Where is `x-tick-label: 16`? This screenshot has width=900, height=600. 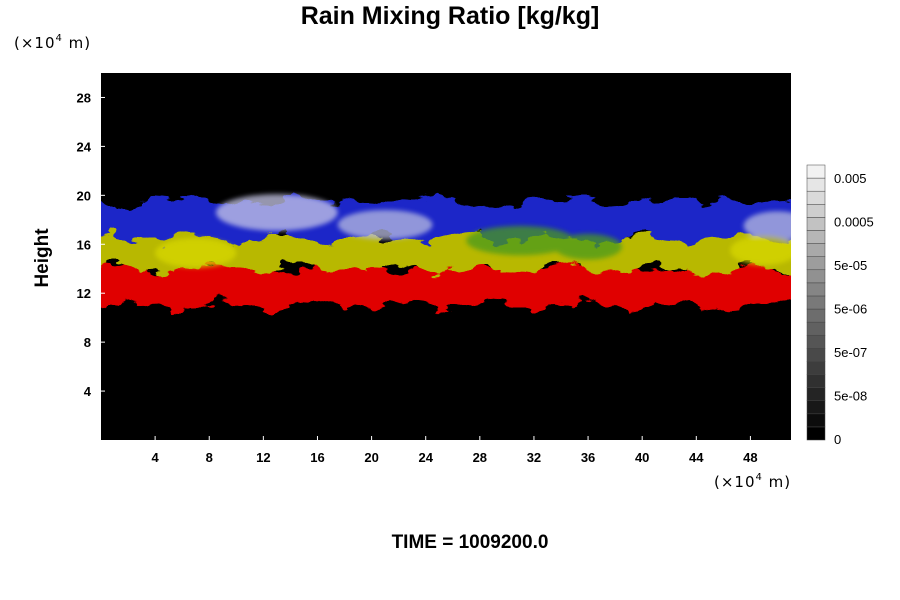
x-tick-label: 16 is located at coordinates (317, 457).